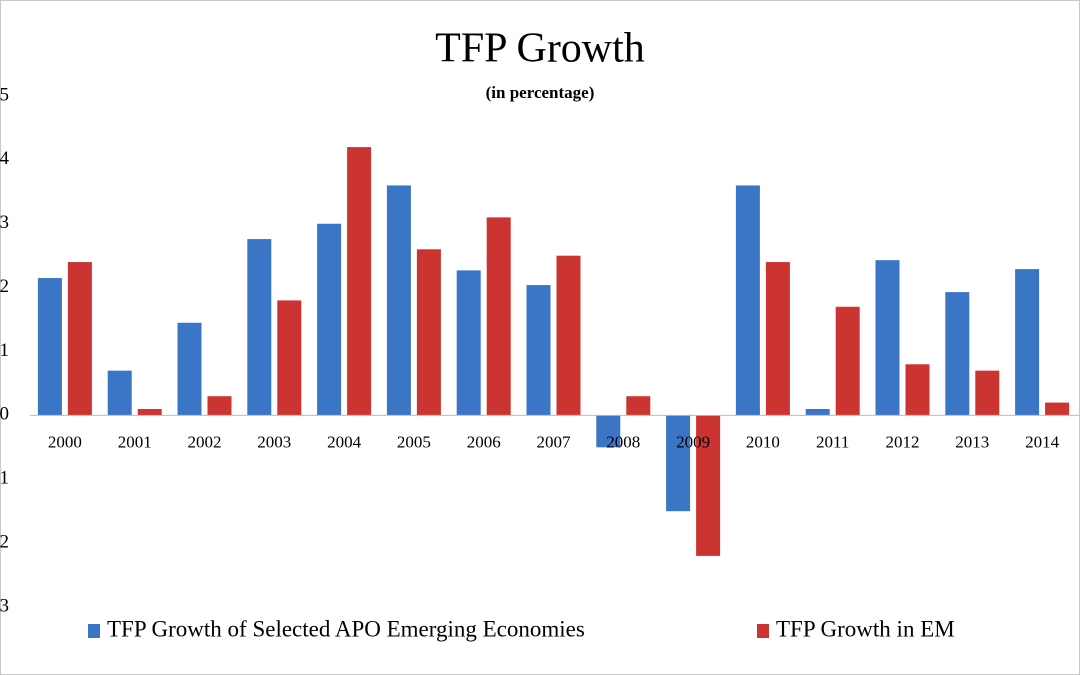 The width and height of the screenshot is (1080, 675). Describe the element at coordinates (4, 222) in the screenshot. I see `y-tick-label: 3` at that location.